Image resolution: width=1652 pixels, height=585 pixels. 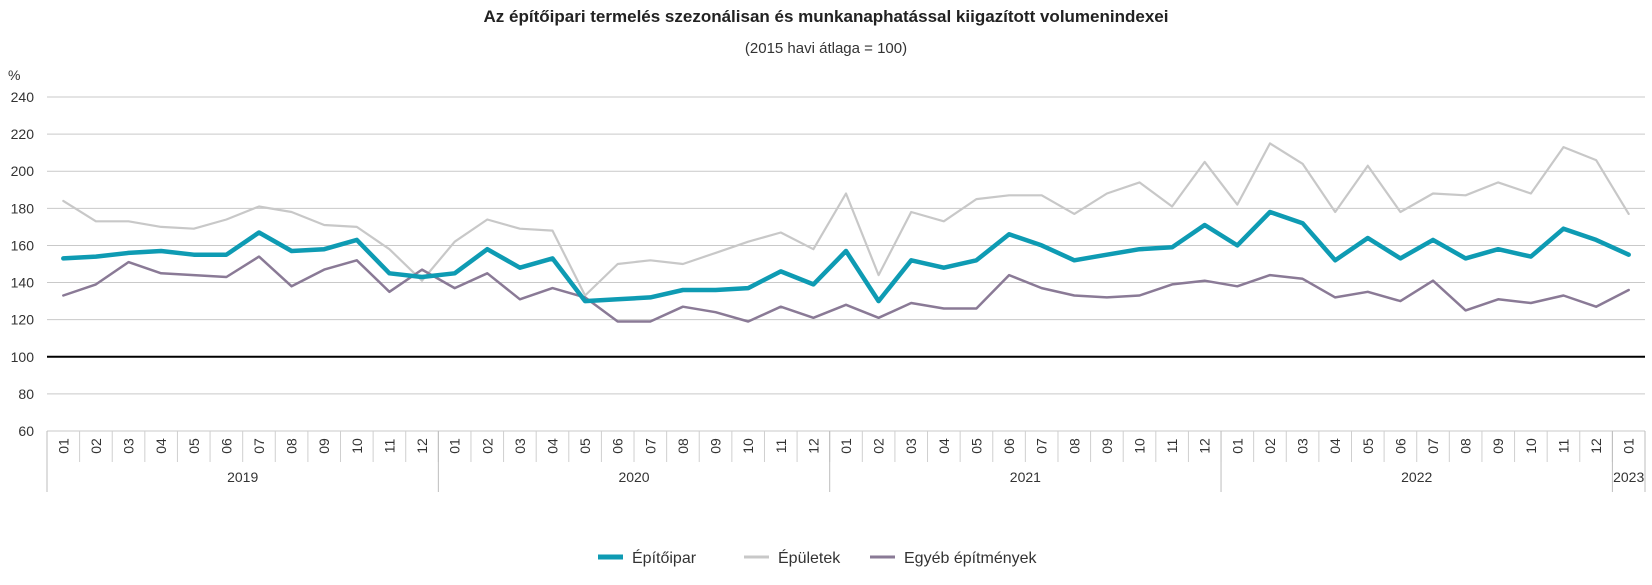 I want to click on y-tick-label: 140, so click(x=23, y=283).